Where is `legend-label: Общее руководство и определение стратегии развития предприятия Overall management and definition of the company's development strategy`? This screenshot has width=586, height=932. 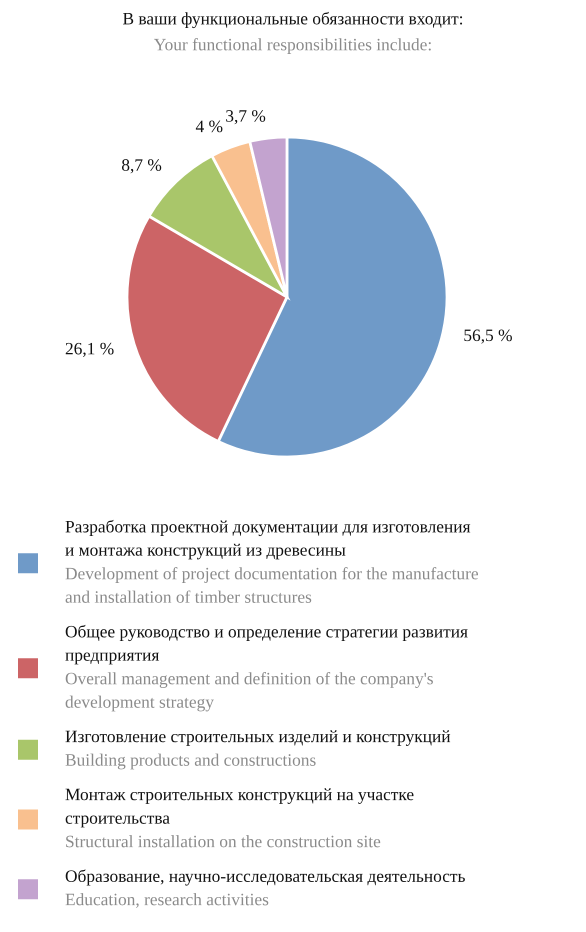 legend-label: Общее руководство и определение стратегии развития предприятия Overall management and definition of the company's development strategy is located at coordinates (266, 668).